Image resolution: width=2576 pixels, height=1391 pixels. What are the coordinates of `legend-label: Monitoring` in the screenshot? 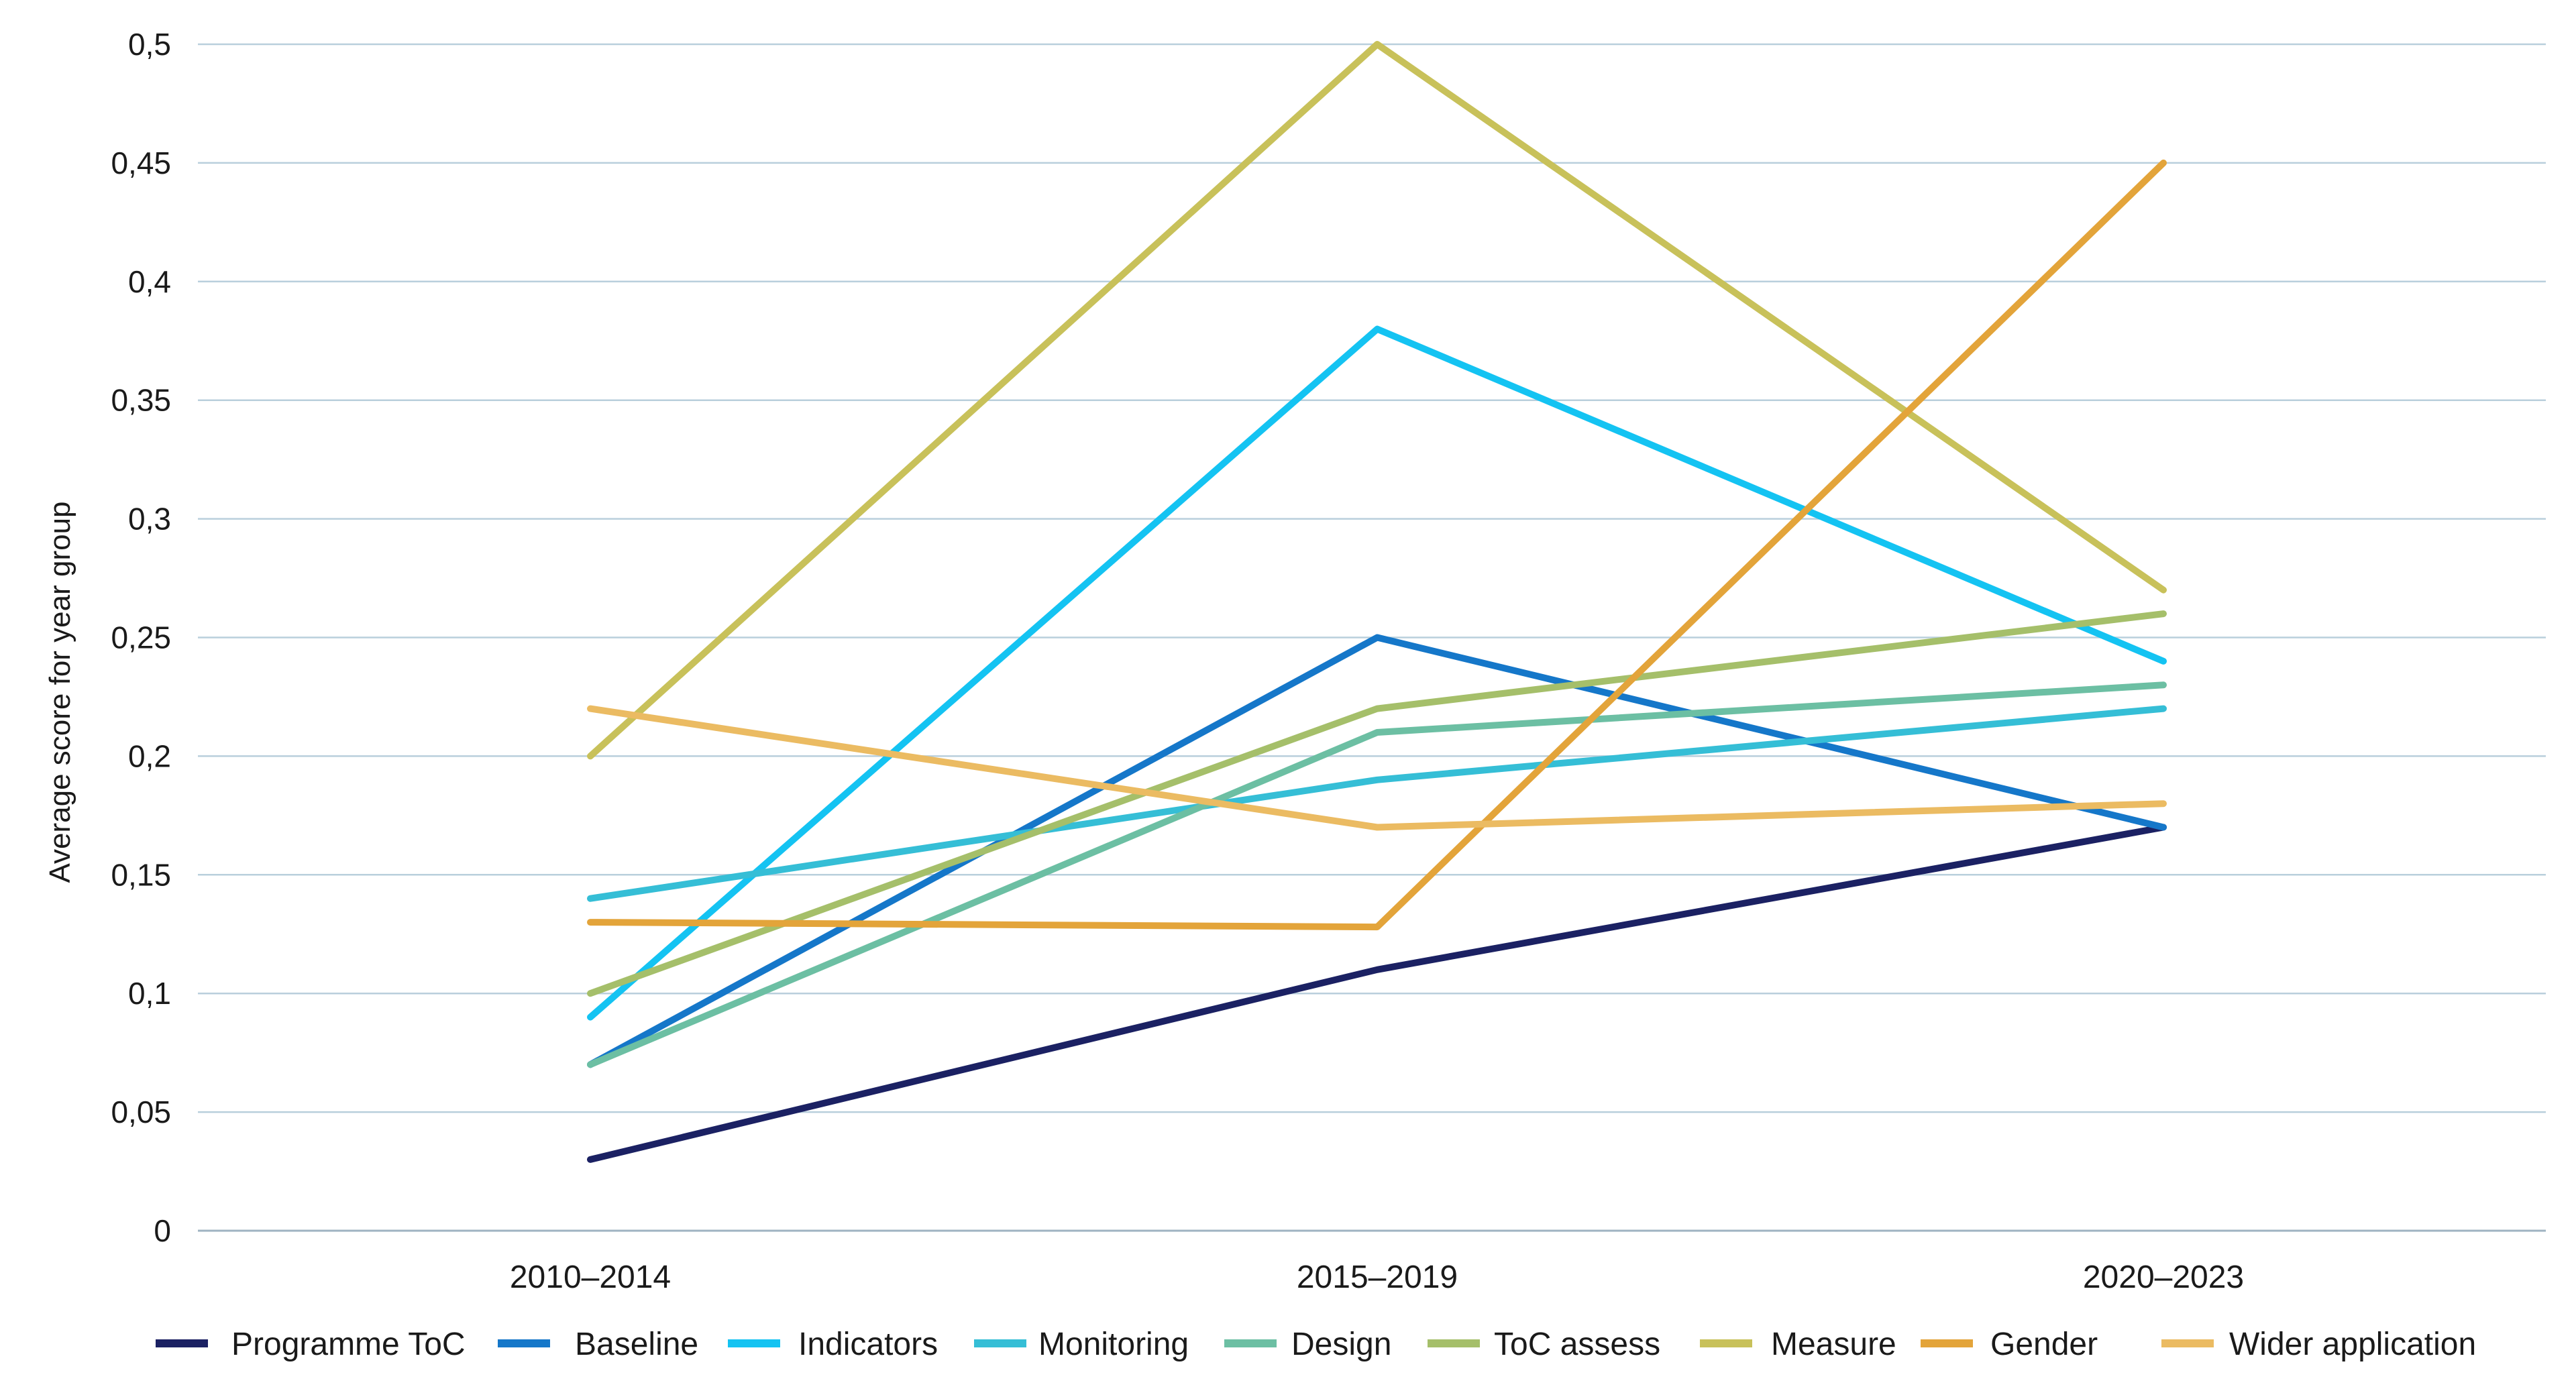 It's located at (1113, 1345).